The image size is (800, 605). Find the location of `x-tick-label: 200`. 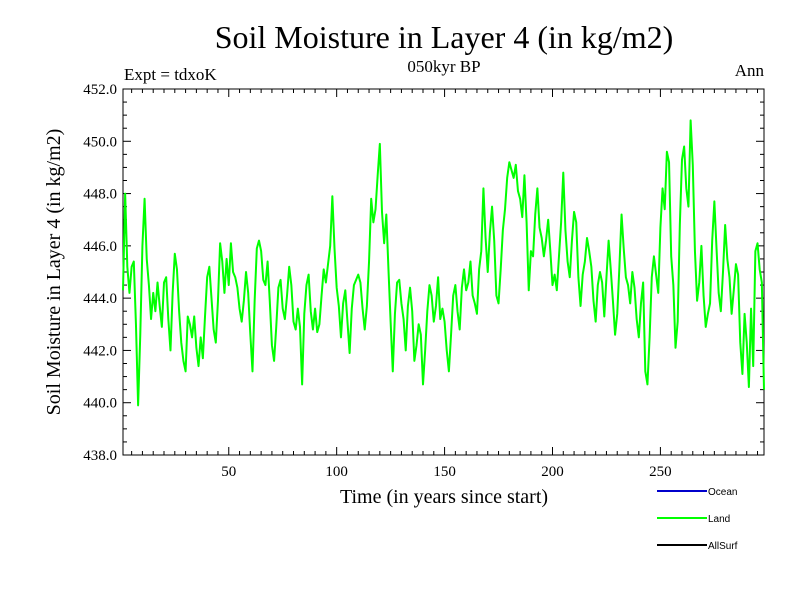

x-tick-label: 200 is located at coordinates (552, 472).